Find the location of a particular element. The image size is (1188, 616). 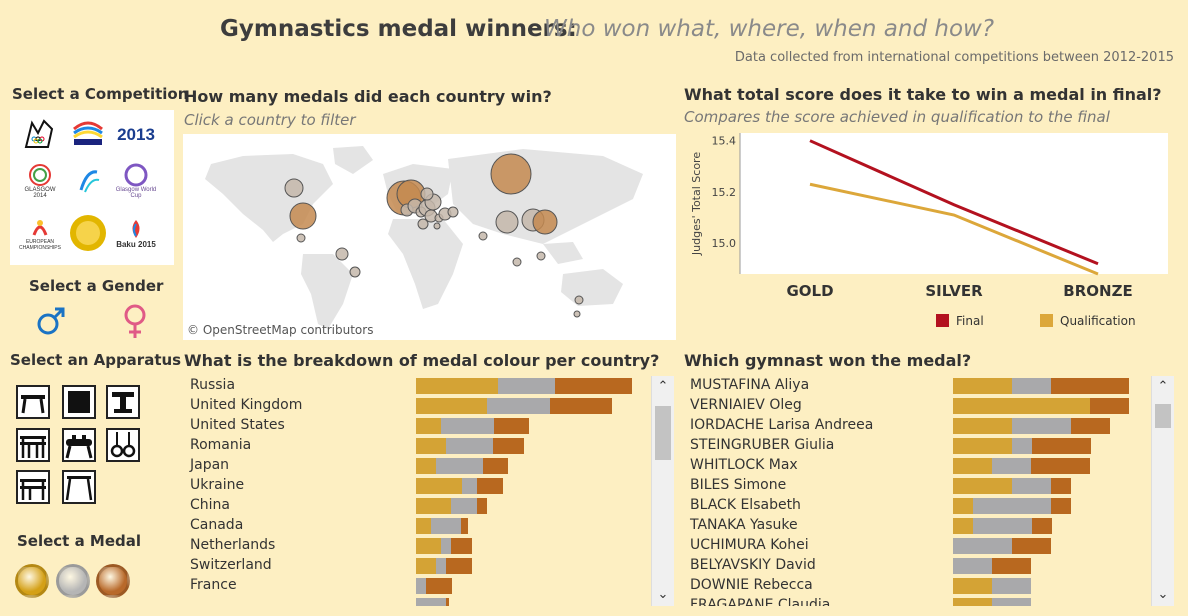

list-row: VERNIAIEV Oleg is located at coordinates (929, 406).